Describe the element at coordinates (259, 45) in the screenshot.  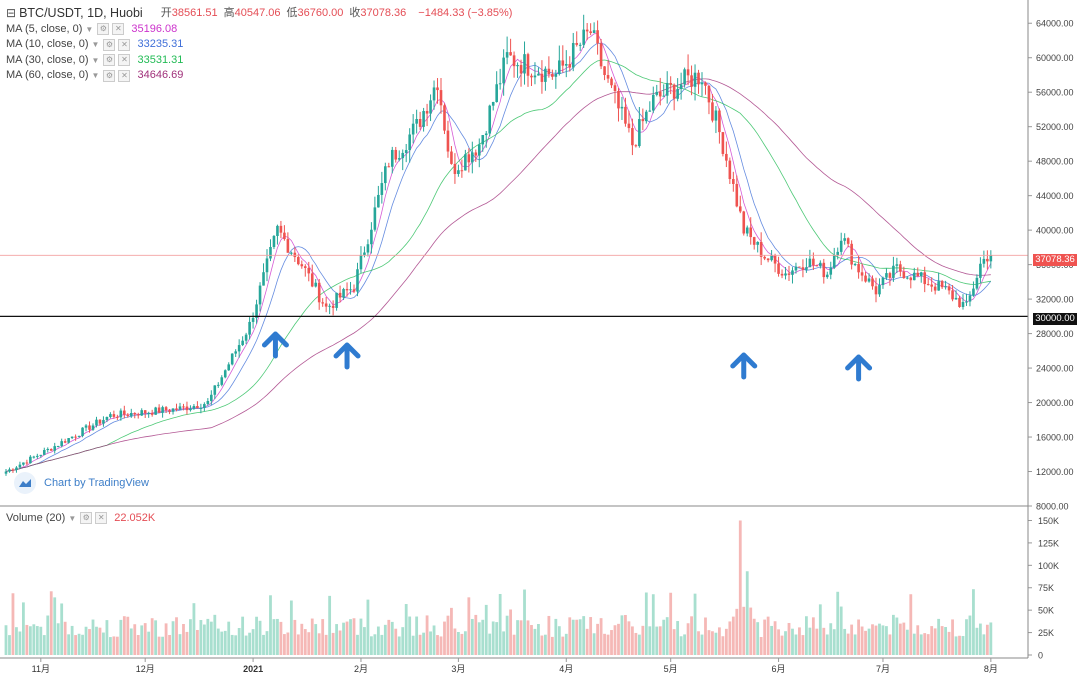
I see `ma-row: MA (10, close, 0) ▼ ⚙ ✕ 33235.31` at that location.